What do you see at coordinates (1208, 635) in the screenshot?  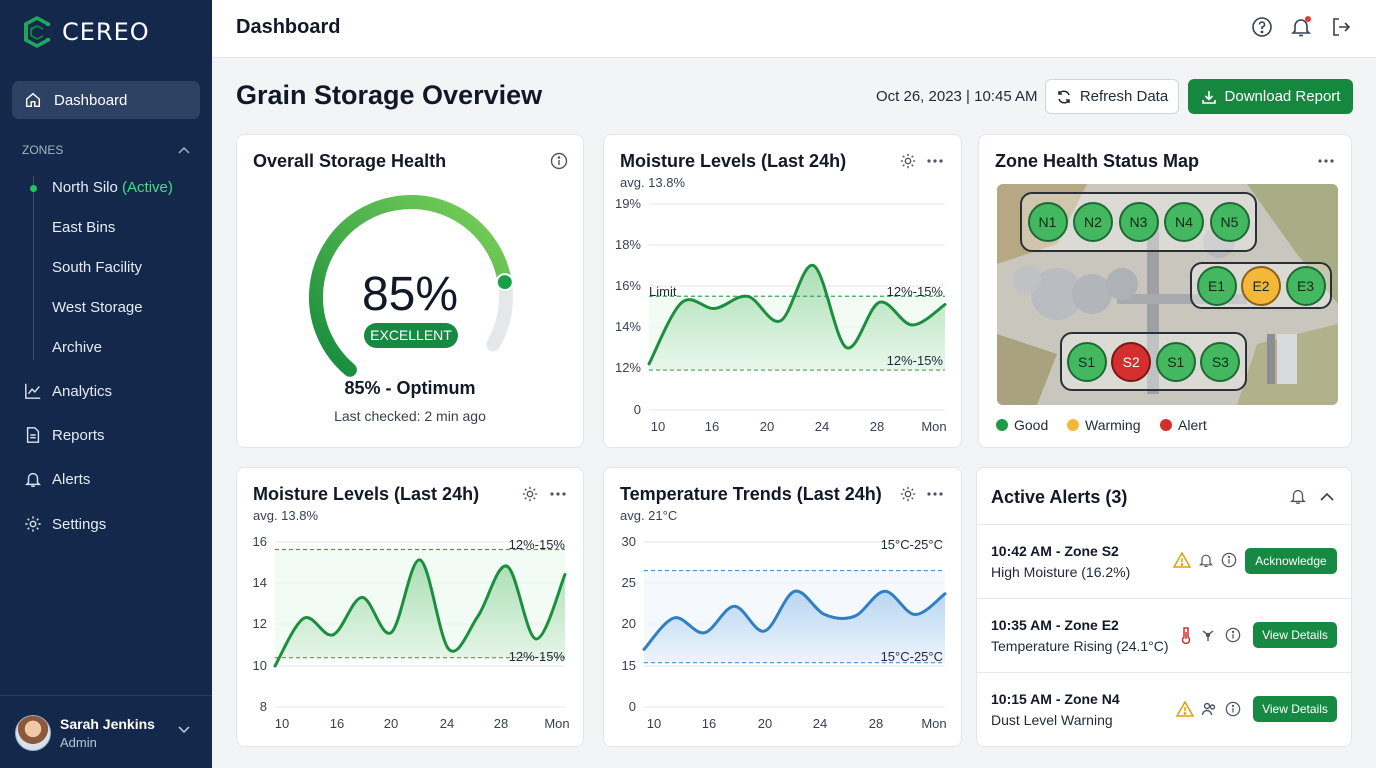 I see `fan-icon` at bounding box center [1208, 635].